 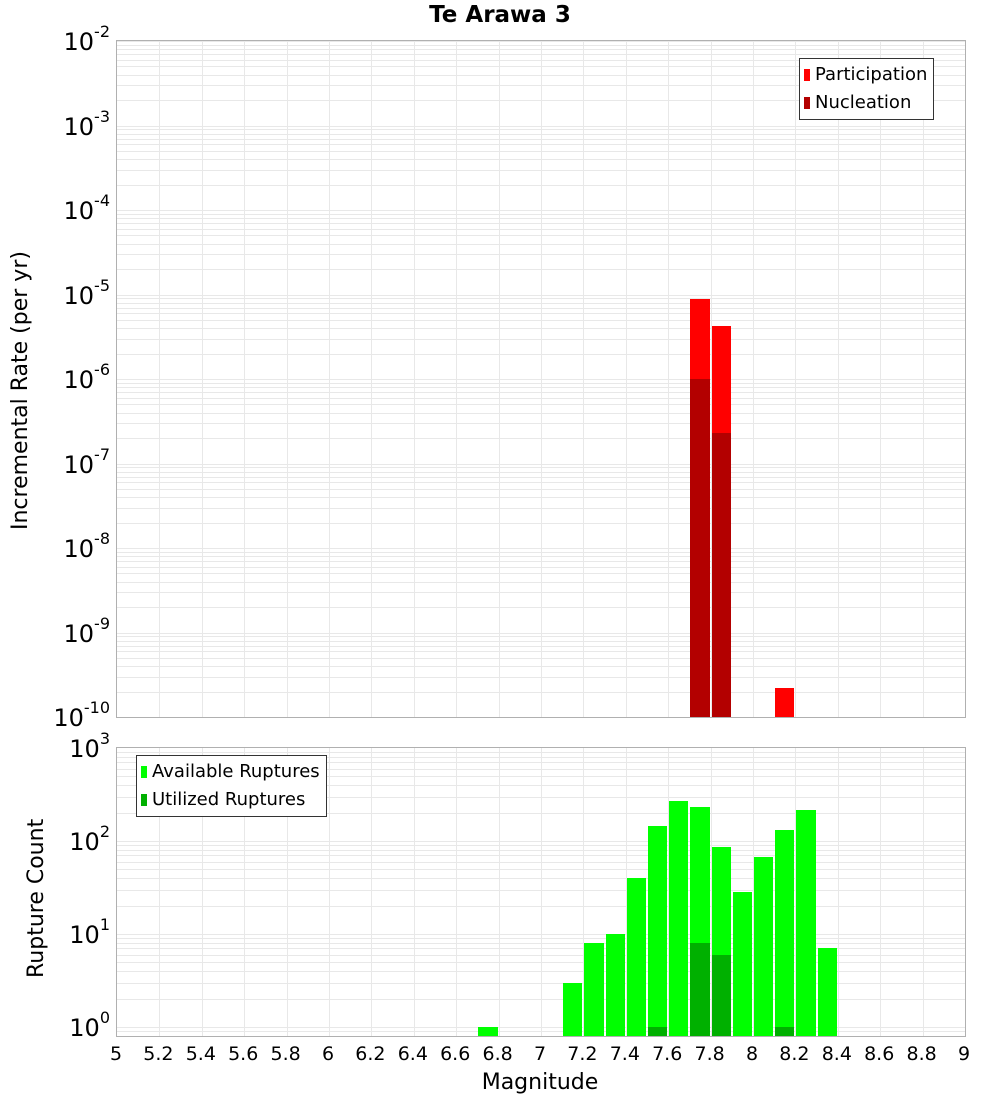 I want to click on y-tick-label: 10¹, so click(x=89, y=932).